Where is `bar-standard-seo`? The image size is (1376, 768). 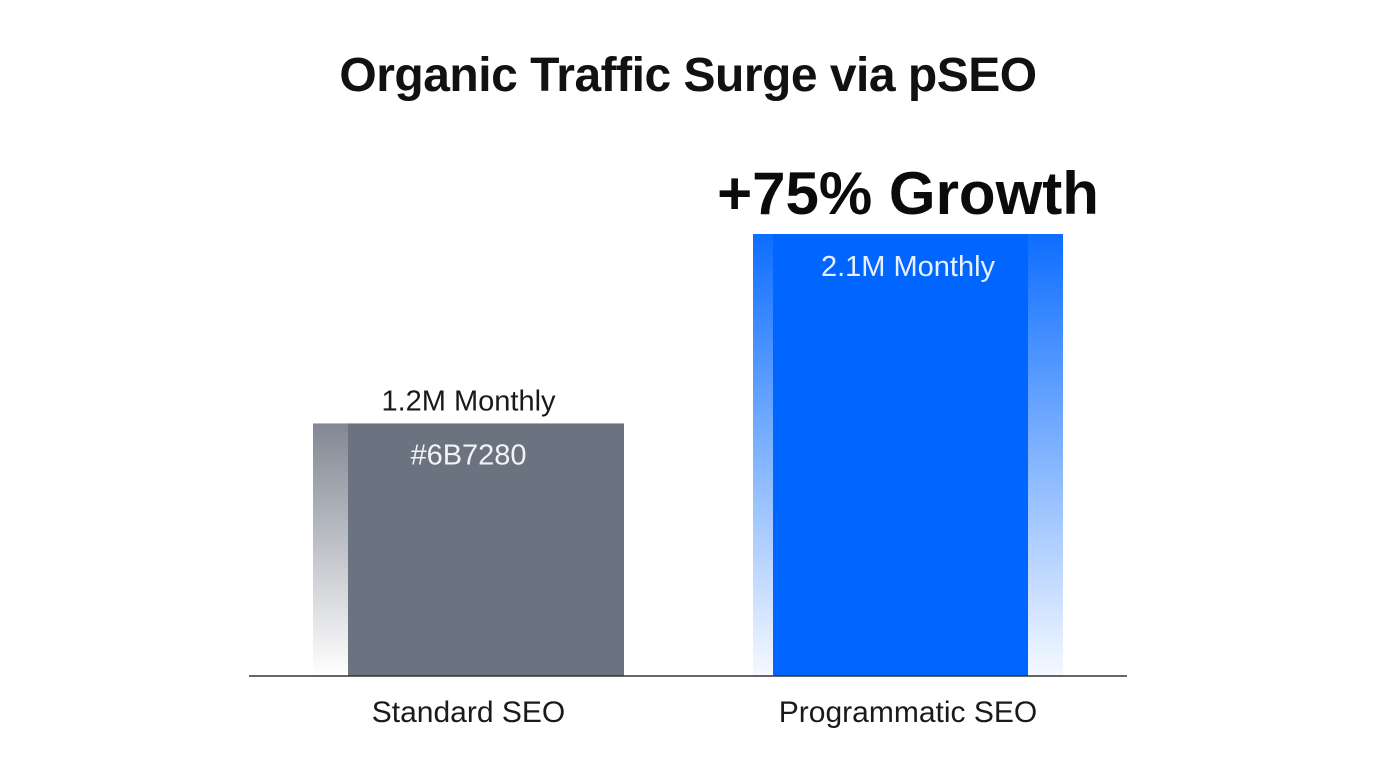 bar-standard-seo is located at coordinates (486, 549).